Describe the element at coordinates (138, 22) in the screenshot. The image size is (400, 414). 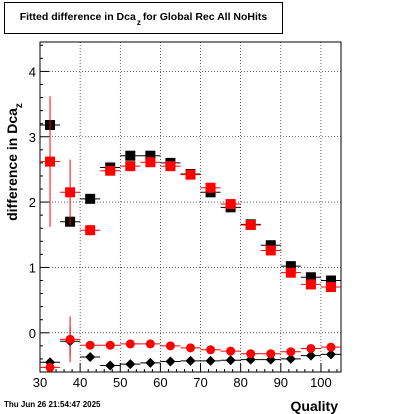
I see `chart-title-subscript: z` at that location.